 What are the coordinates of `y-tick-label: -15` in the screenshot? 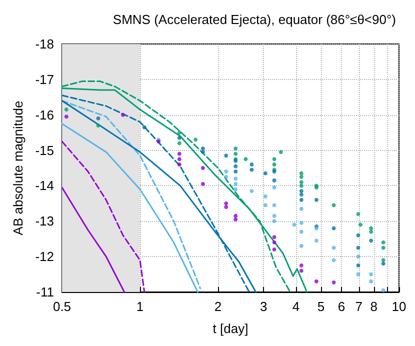 It's located at (44, 150).